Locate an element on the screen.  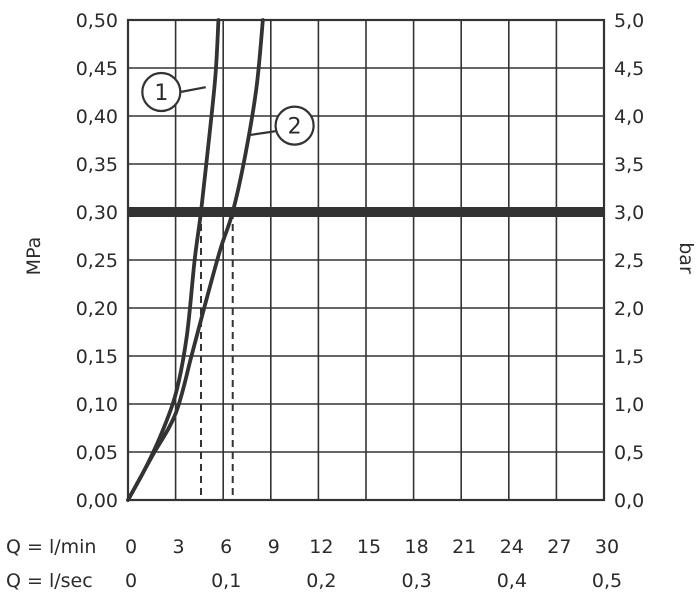
y-tick-right: 4,0 is located at coordinates (629, 117).